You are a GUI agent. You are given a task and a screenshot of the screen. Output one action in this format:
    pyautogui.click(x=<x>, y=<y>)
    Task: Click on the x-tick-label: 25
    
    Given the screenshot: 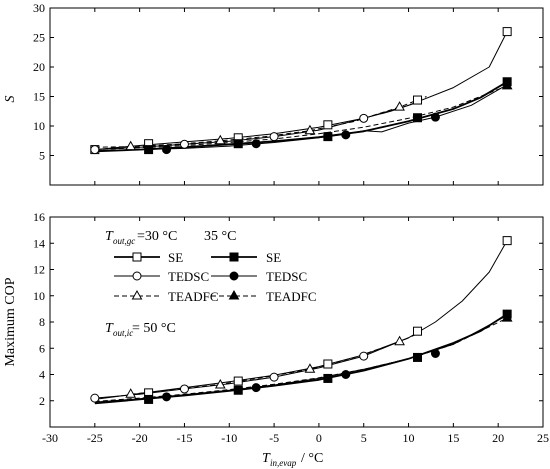 What is the action you would take?
    pyautogui.click(x=543, y=438)
    